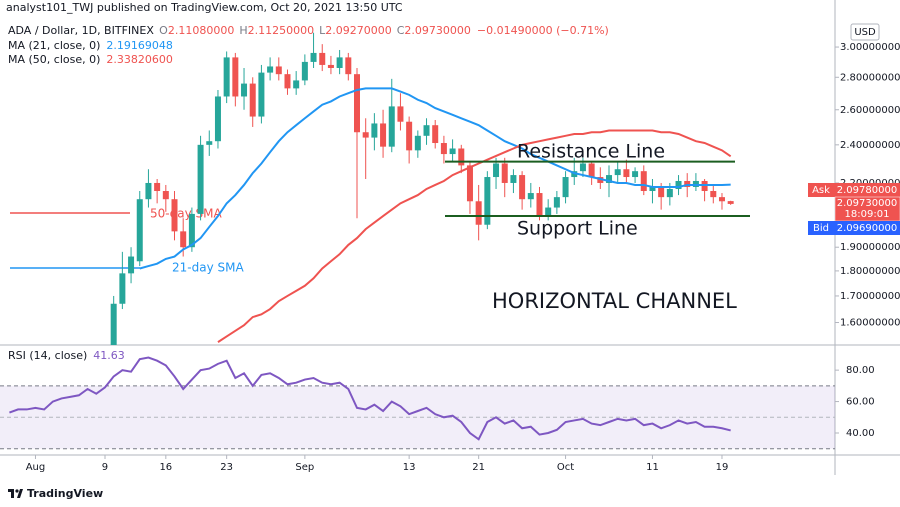 The image size is (900, 507). I want to click on currency: USD, so click(865, 32).